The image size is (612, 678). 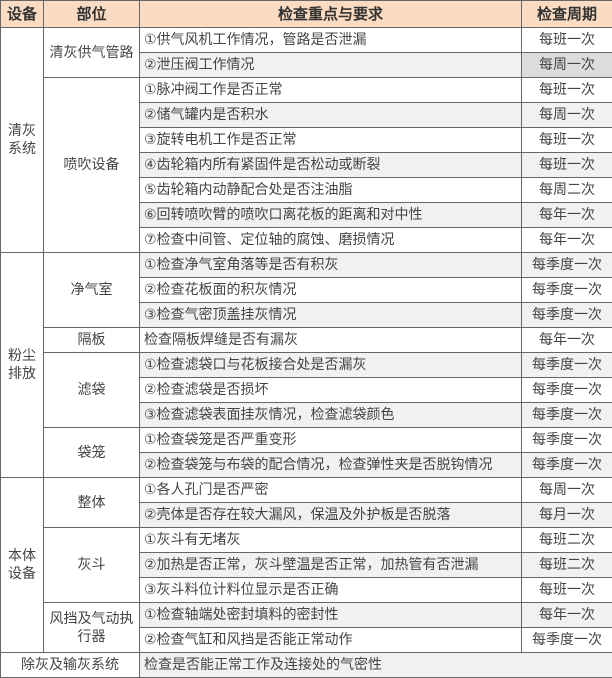 What do you see at coordinates (567, 515) in the screenshot?
I see `period-cell: 每月一次` at bounding box center [567, 515].